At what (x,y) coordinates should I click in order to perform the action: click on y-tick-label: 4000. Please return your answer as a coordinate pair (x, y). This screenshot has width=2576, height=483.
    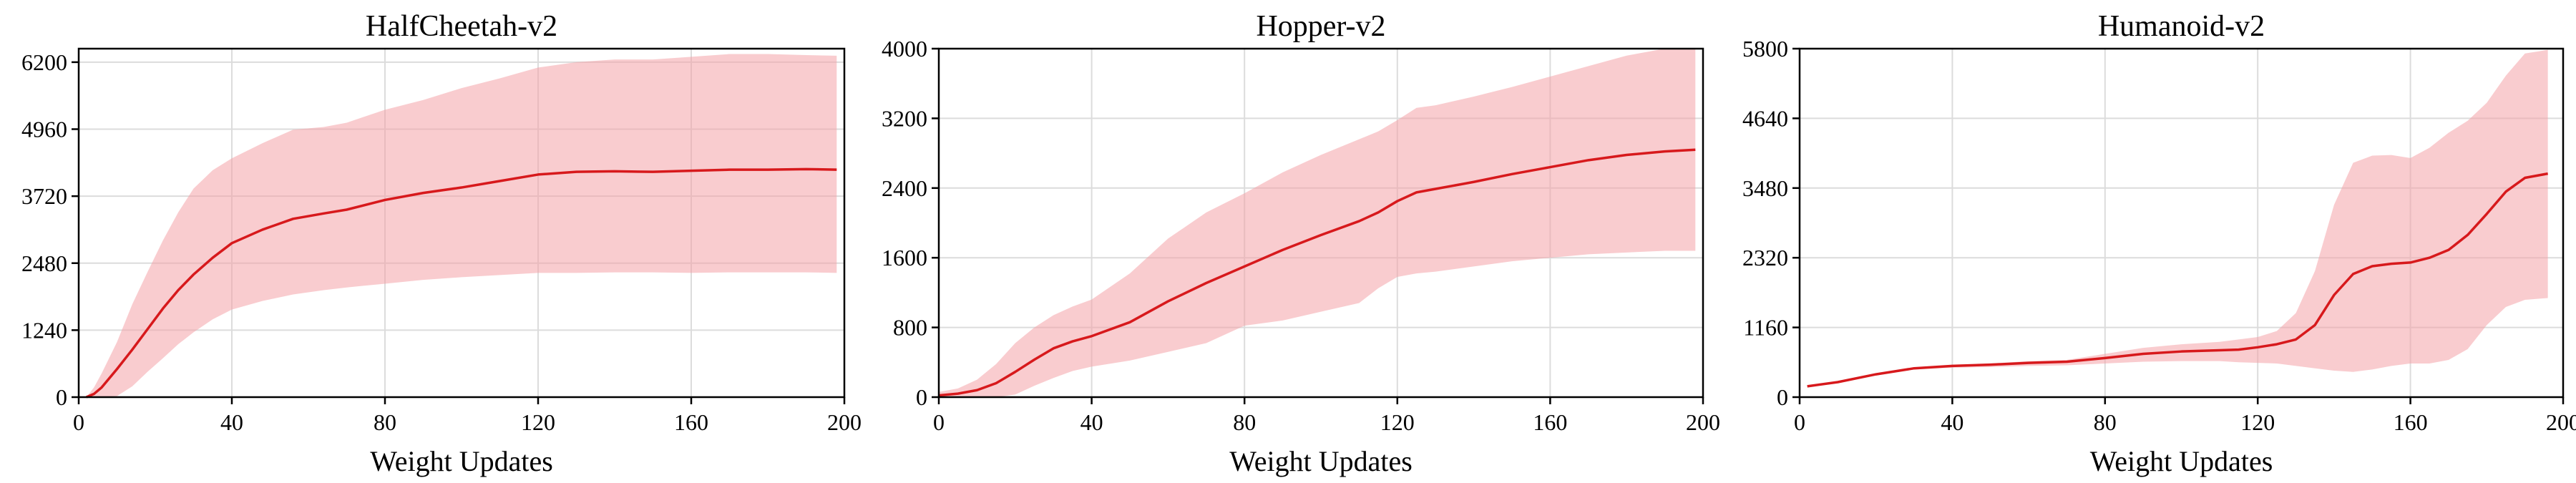
    Looking at the image, I should click on (904, 49).